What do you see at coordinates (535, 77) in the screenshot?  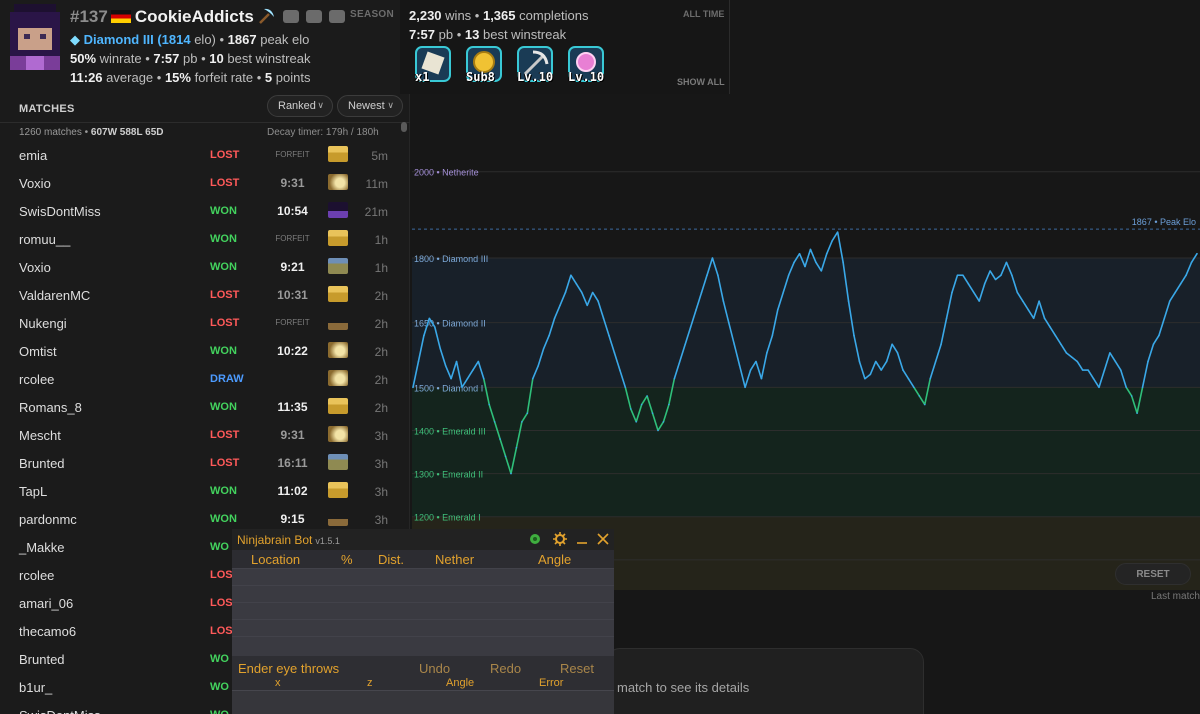 I see `achievement-level: Lv.10` at bounding box center [535, 77].